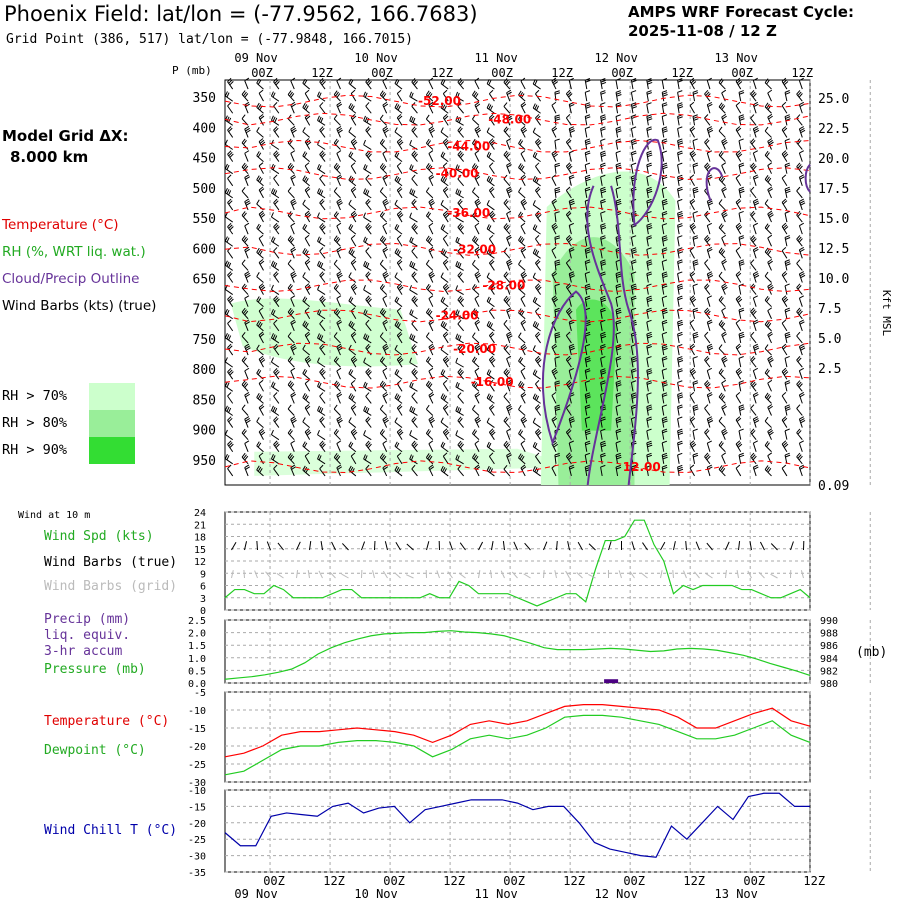 The height and width of the screenshot is (900, 900). Describe the element at coordinates (886, 313) in the screenshot. I see `height-axis-title: Kft MSL` at that location.